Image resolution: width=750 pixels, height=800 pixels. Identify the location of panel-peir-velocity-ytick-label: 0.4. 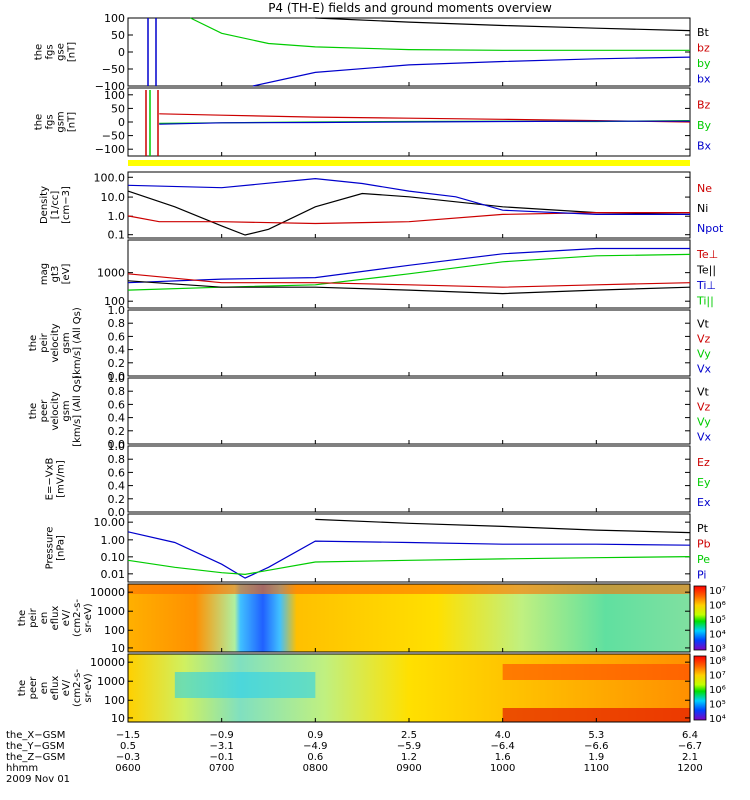
(117, 350).